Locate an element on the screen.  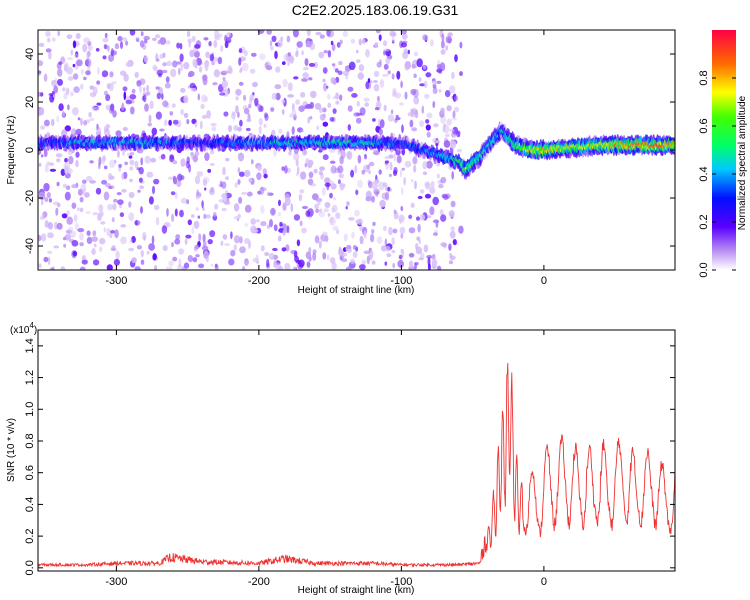
page-title: C2E2.2025.183.06.19.G31 is located at coordinates (375, 10).